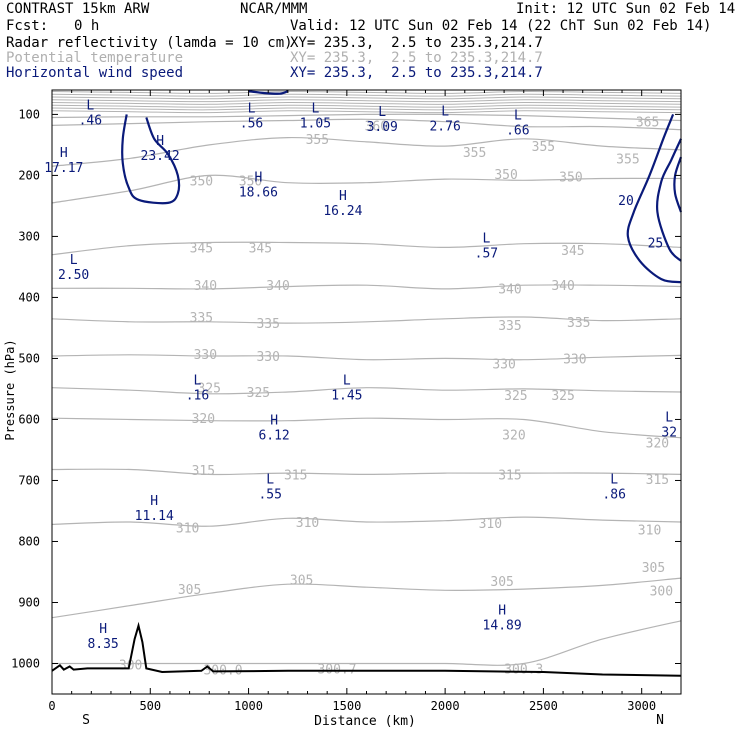 The height and width of the screenshot is (740, 740). Describe the element at coordinates (486, 254) in the screenshot. I see `hl-marker-value: .57` at that location.